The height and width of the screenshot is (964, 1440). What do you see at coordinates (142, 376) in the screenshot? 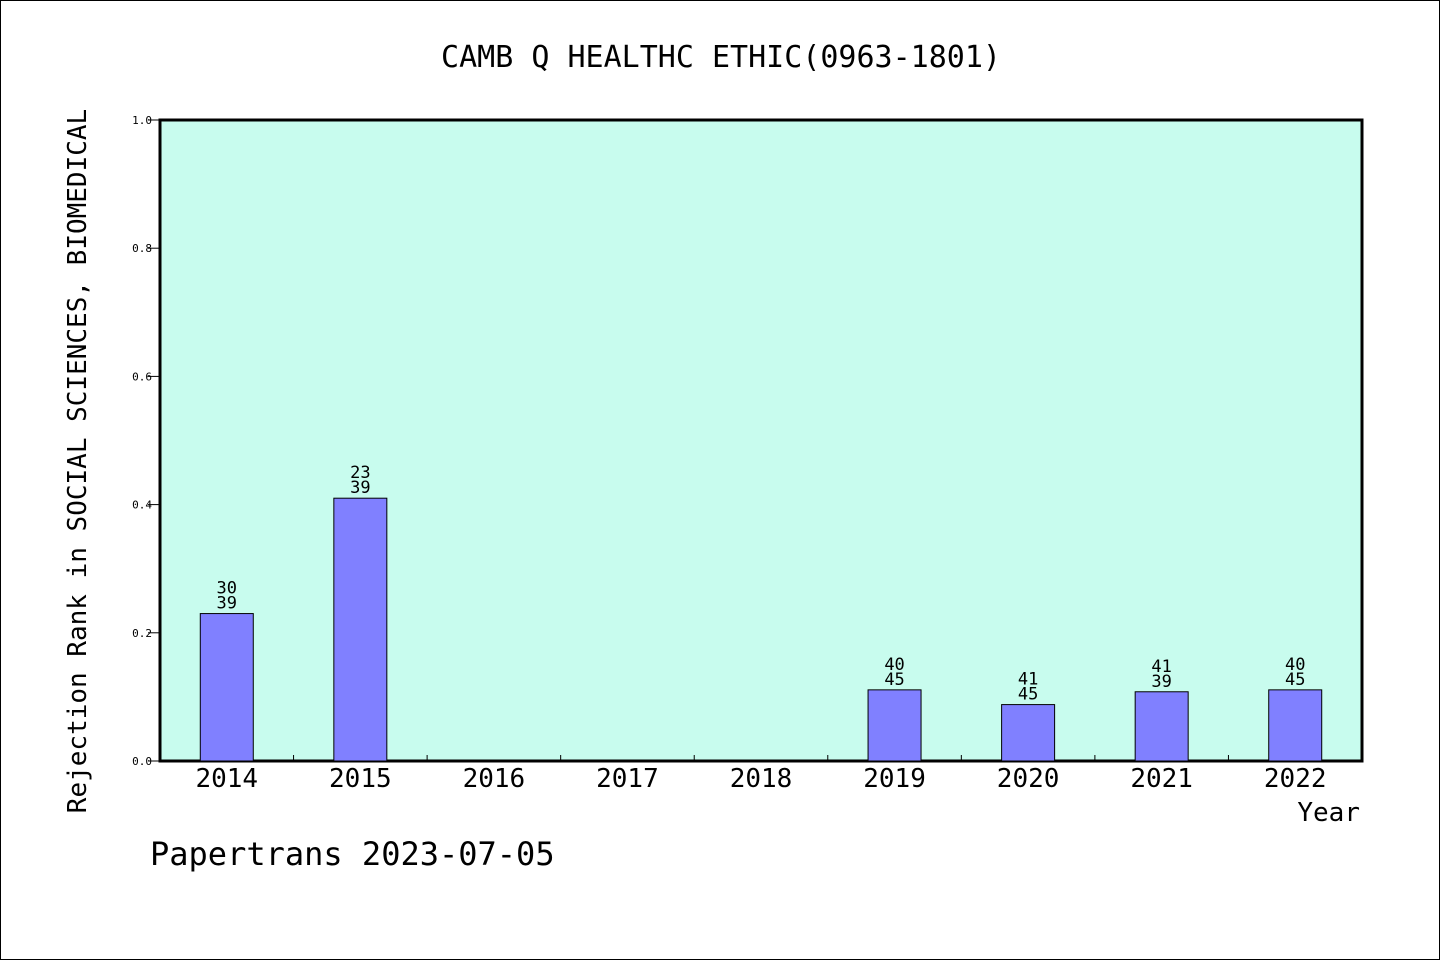
I see `y-tick-label: 0.6` at bounding box center [142, 376].